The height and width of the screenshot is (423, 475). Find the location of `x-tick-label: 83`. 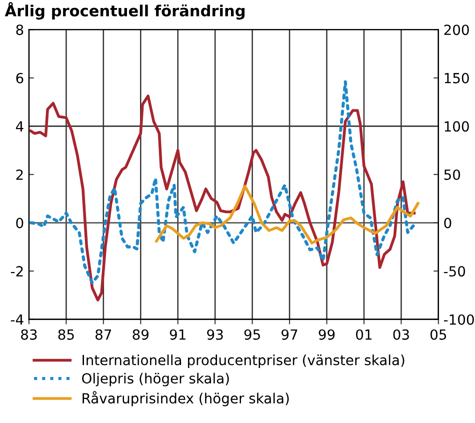

x-tick-label: 83 is located at coordinates (29, 334).